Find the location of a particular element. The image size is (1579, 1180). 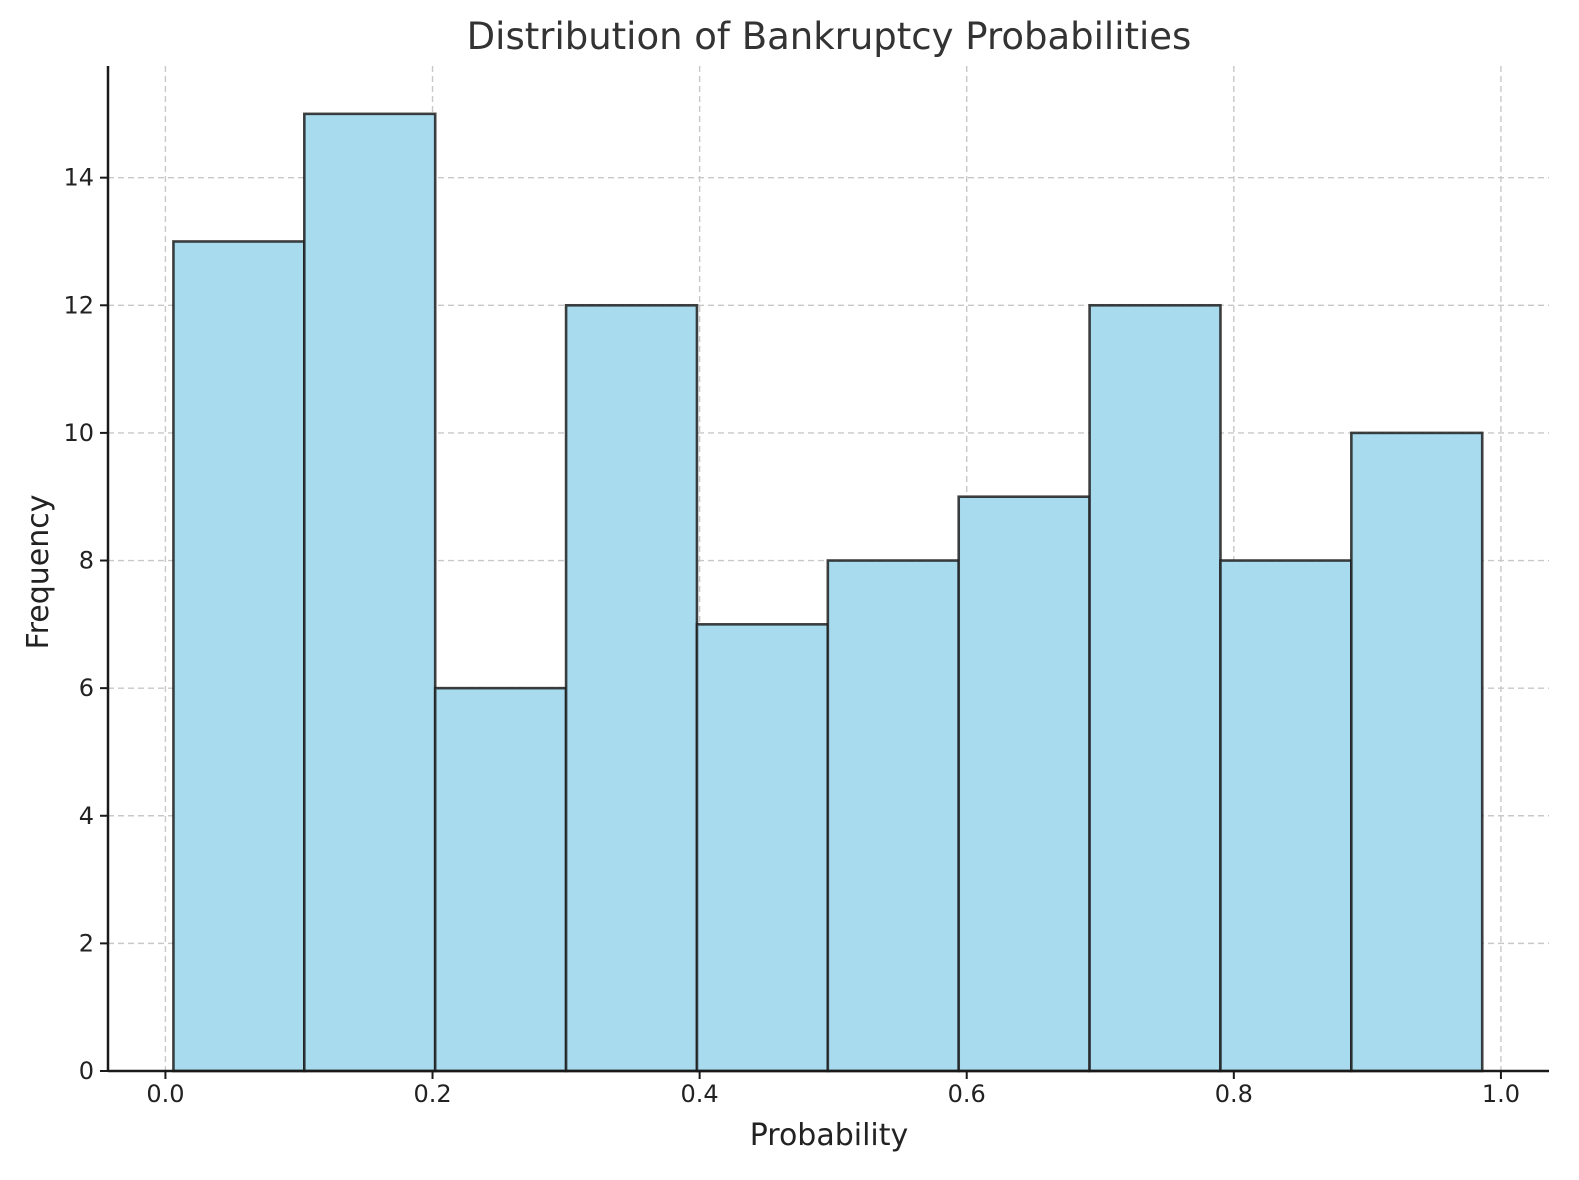

x-axis-label: Probability is located at coordinates (829, 1135).